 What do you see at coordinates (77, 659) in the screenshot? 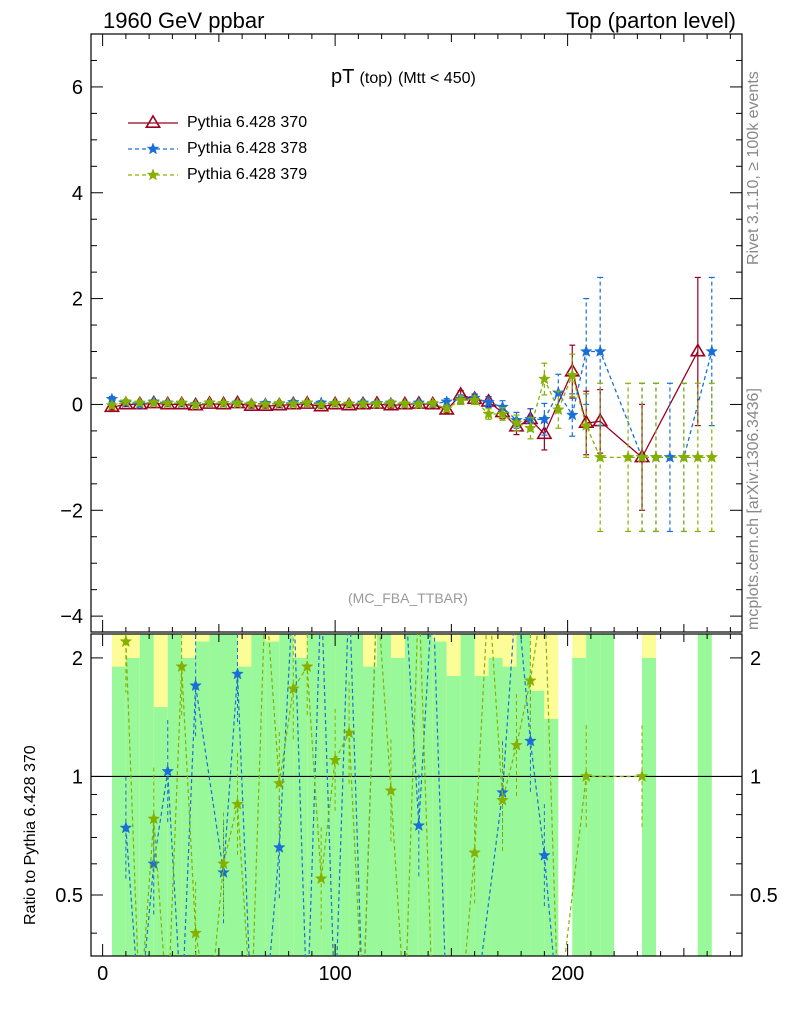
I see `ratio-y-tick-label-left: 2` at bounding box center [77, 659].